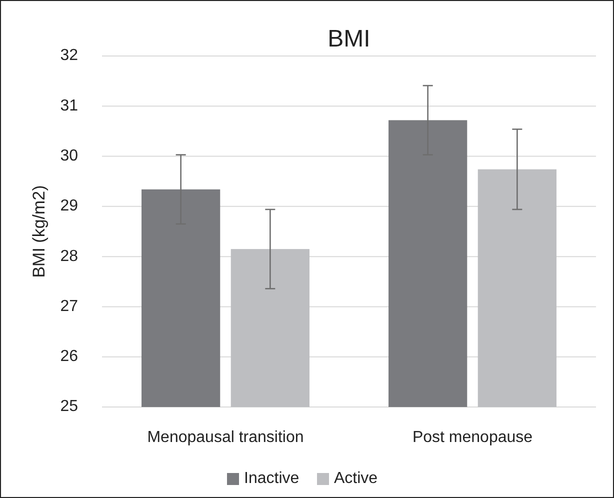  Describe the element at coordinates (225, 437) in the screenshot. I see `x-tick-label: Menopausal transition` at that location.